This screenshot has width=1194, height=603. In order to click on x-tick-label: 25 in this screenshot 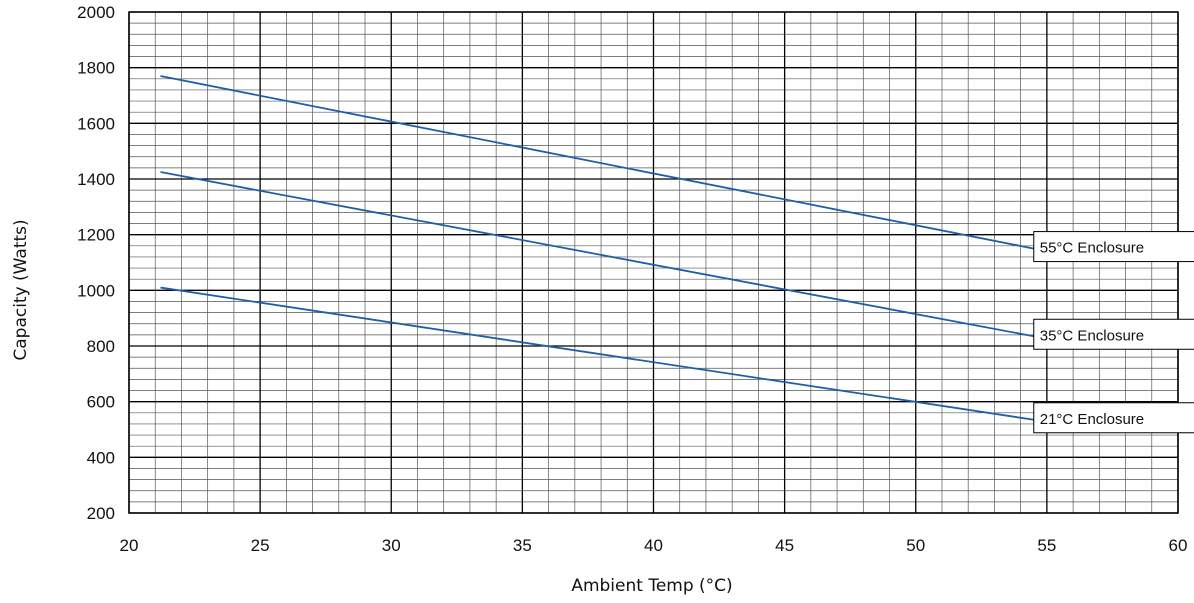, I will do `click(260, 545)`.